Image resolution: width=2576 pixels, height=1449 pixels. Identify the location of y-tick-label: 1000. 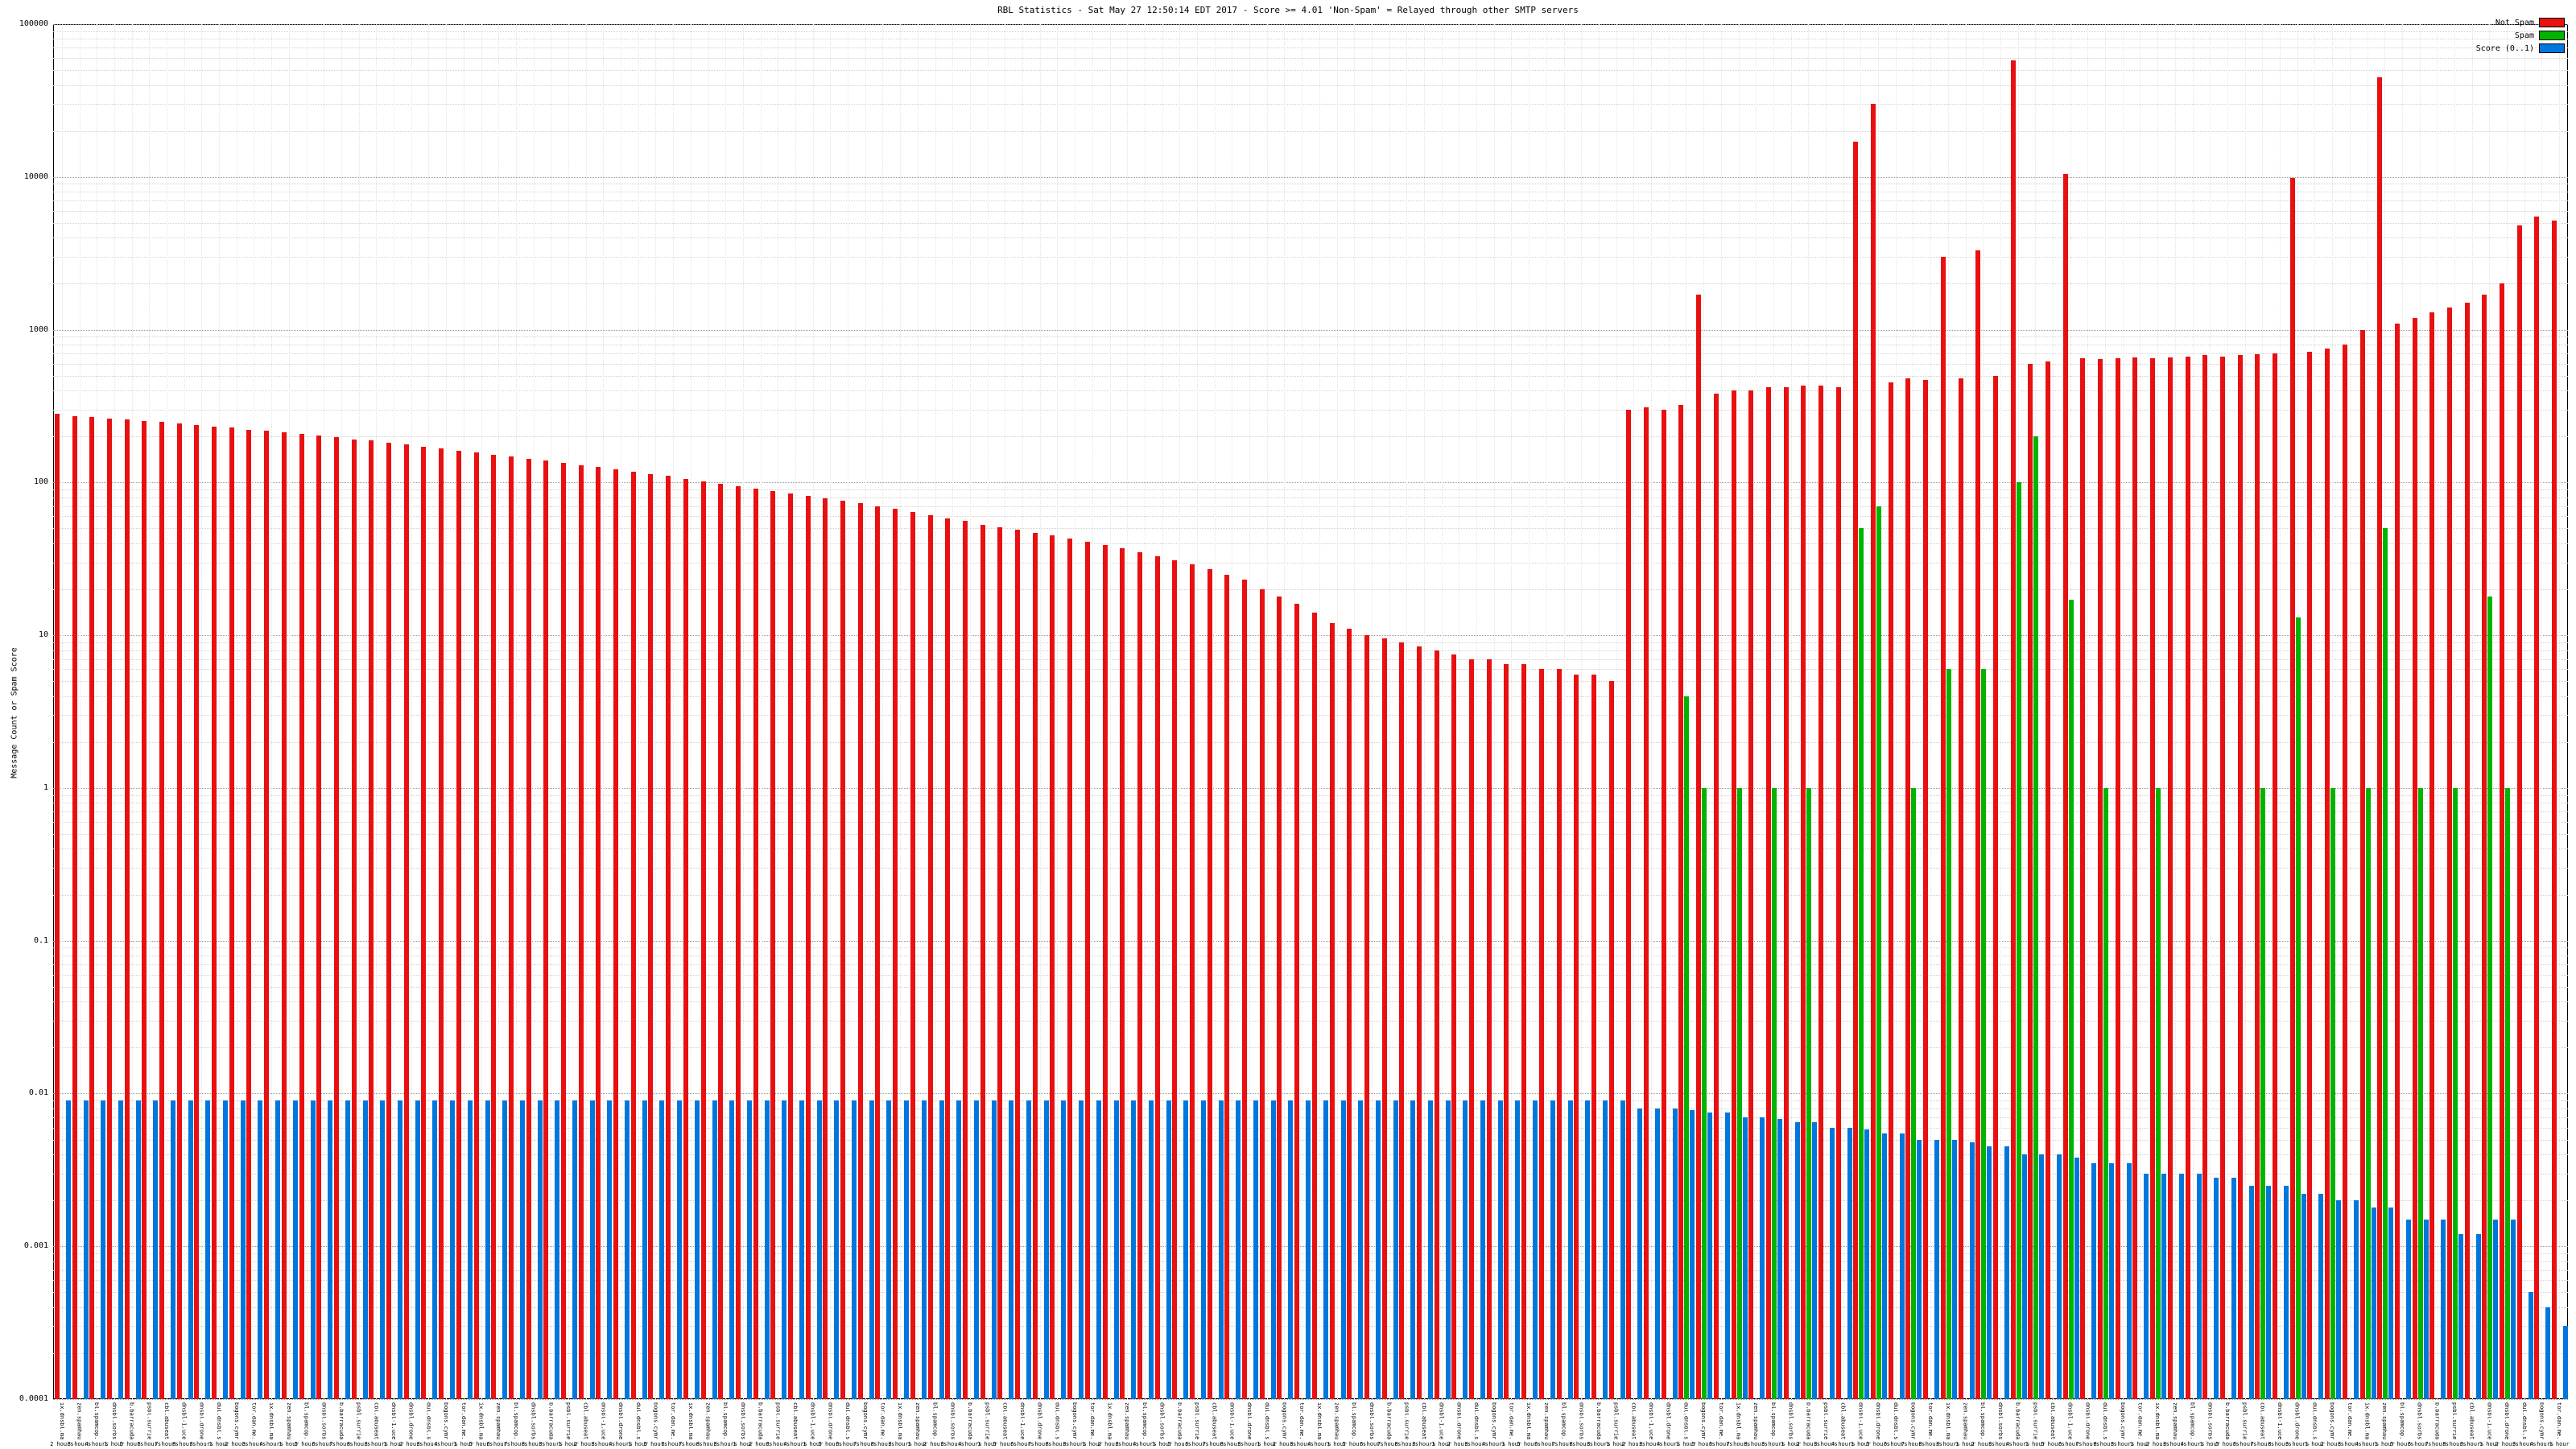
(38, 329).